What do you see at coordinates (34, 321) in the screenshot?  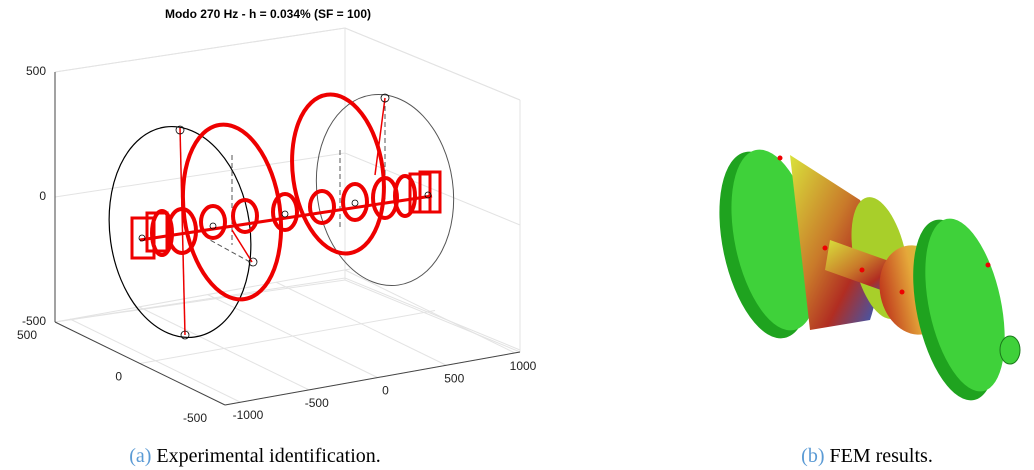 I see `z-tick-label: -500` at bounding box center [34, 321].